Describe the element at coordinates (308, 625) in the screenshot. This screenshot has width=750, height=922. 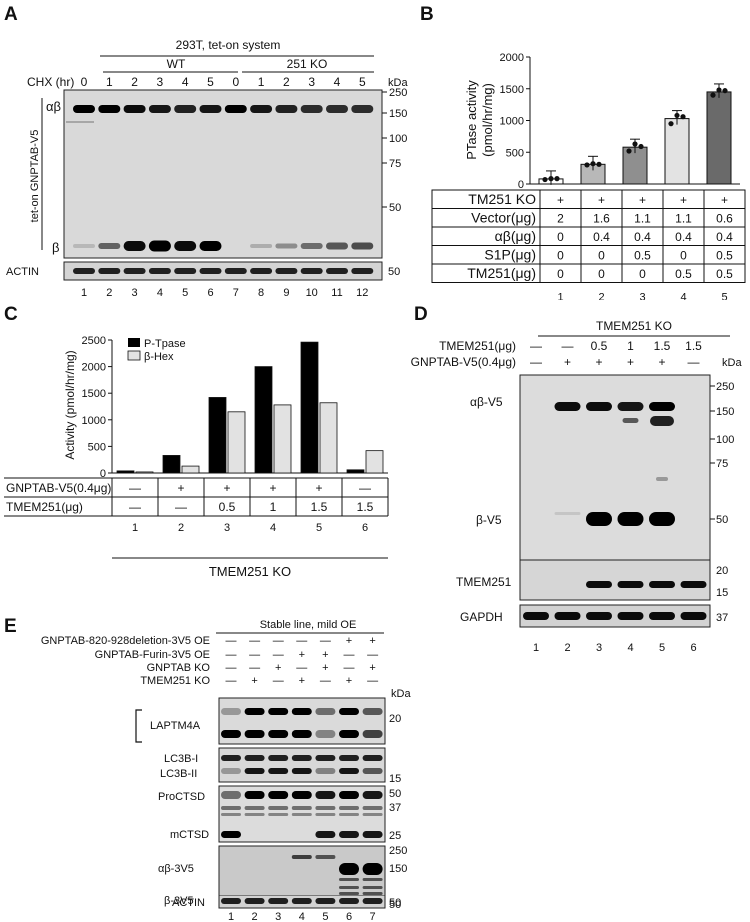
I see `e-header: Stable line, mild OE` at that location.